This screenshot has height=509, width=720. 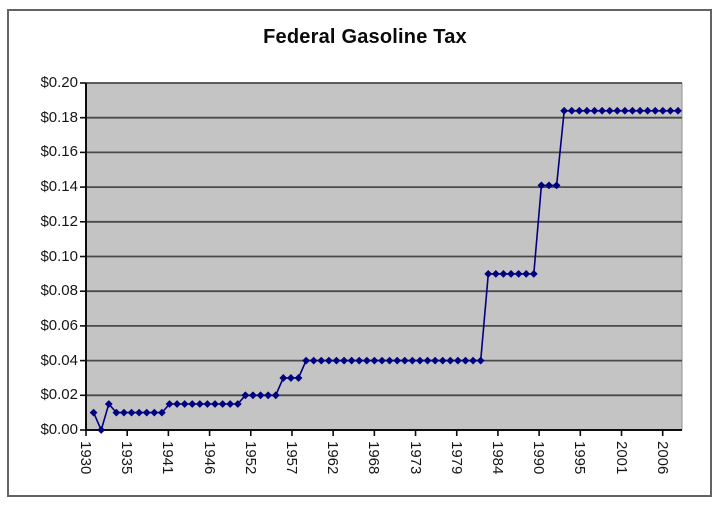 I want to click on x-axis-tick-label: 1930, so click(x=85, y=458).